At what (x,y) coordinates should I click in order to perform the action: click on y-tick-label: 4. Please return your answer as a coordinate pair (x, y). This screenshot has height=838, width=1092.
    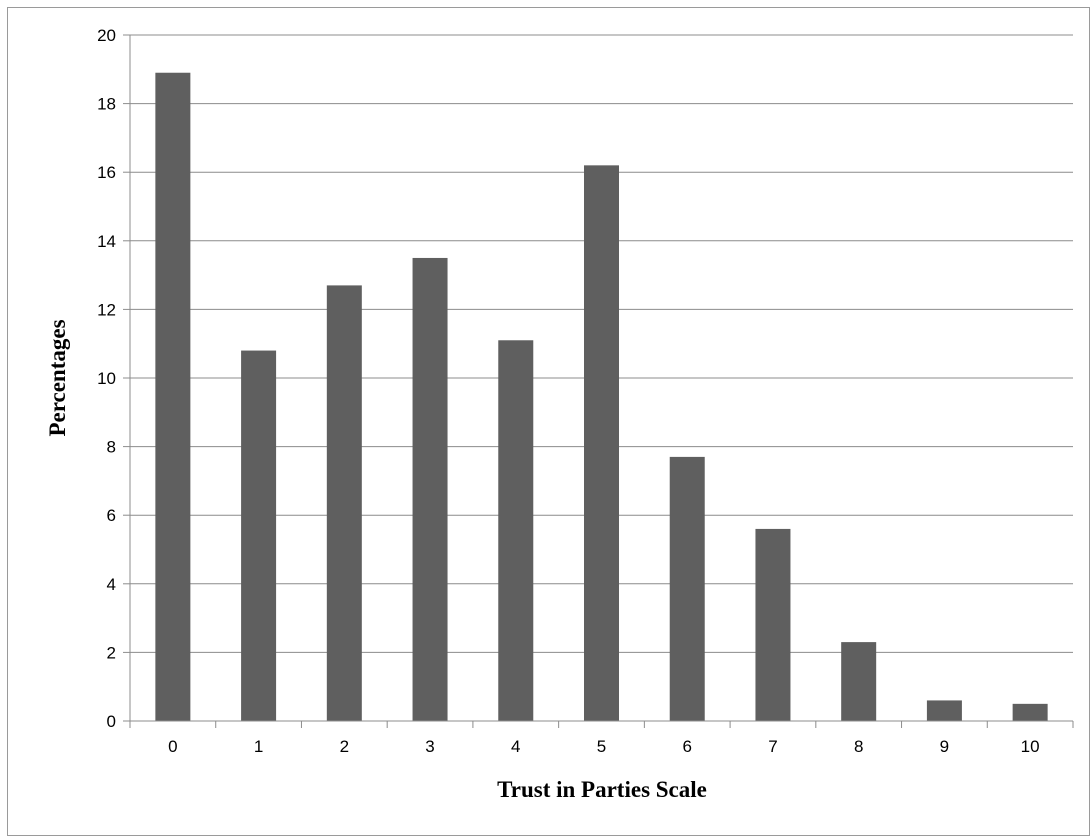
    Looking at the image, I should click on (111, 584).